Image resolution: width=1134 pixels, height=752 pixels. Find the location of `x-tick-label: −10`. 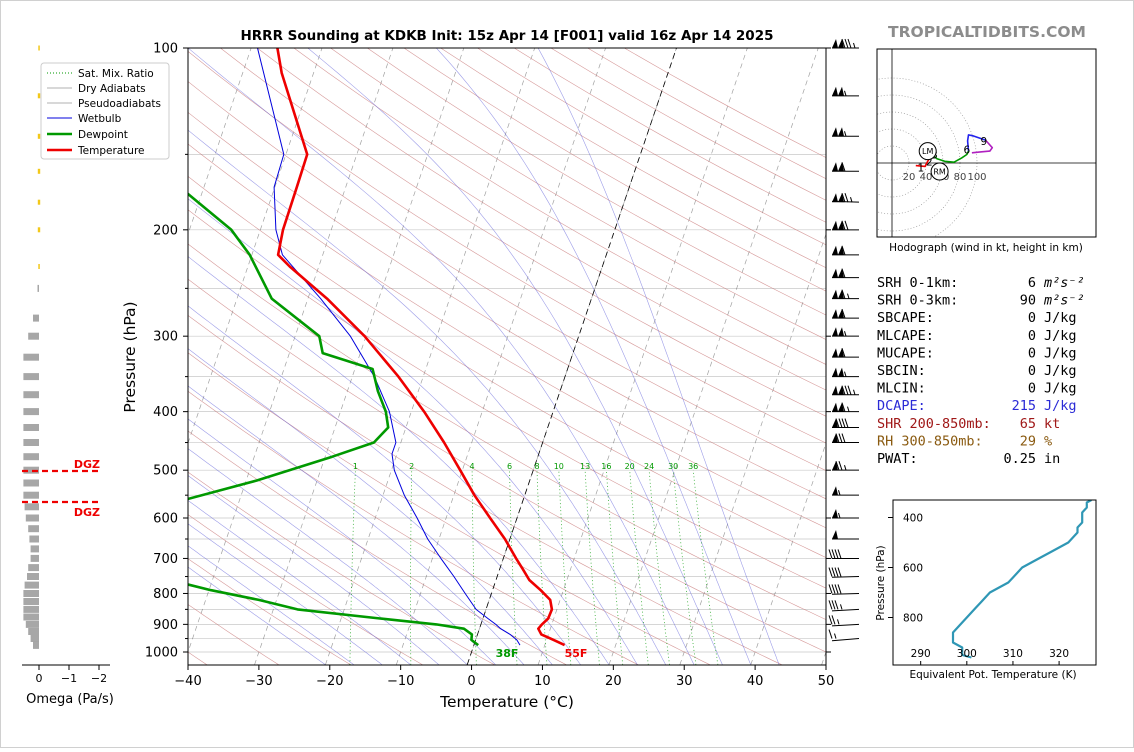

x-tick-label: −10 is located at coordinates (400, 681).